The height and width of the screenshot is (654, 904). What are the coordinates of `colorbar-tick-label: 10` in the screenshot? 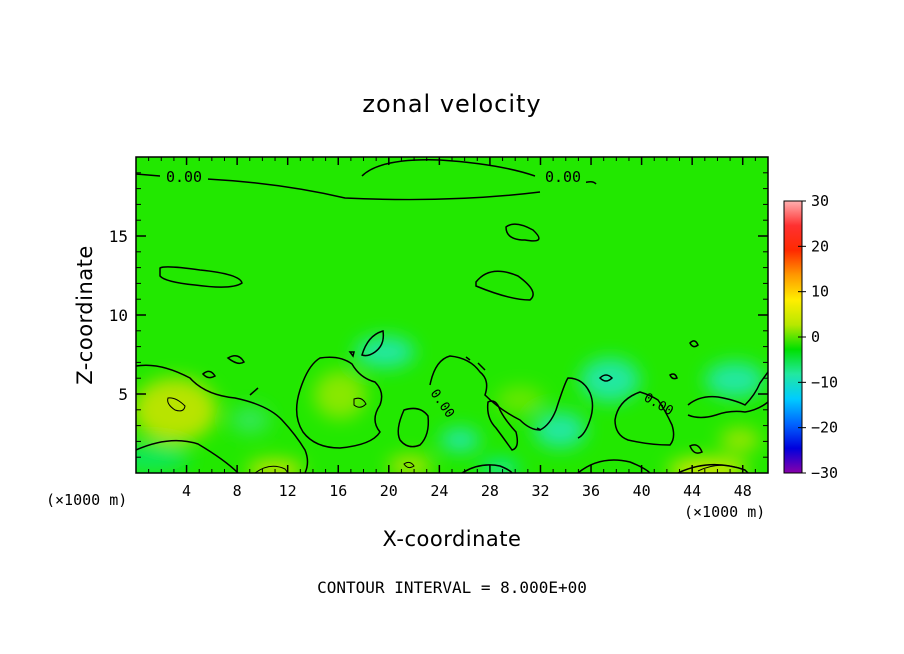 It's located at (820, 292).